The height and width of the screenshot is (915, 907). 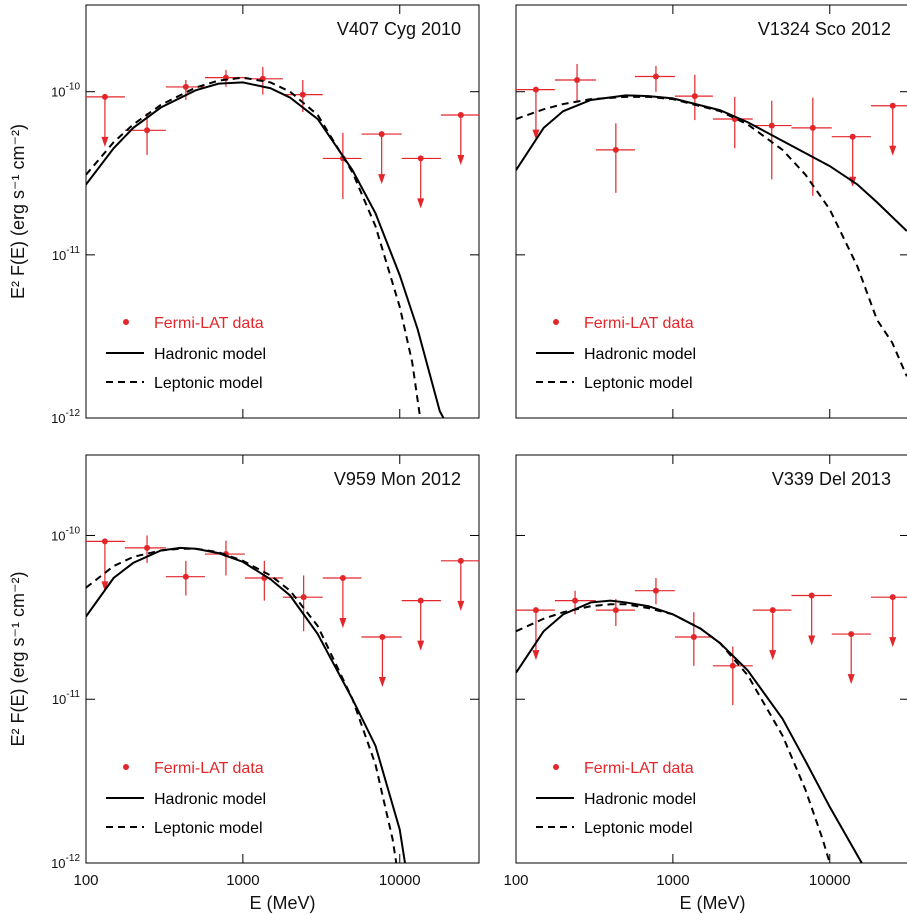 I want to click on panel-title: V959 Mon 2012, so click(x=397, y=479).